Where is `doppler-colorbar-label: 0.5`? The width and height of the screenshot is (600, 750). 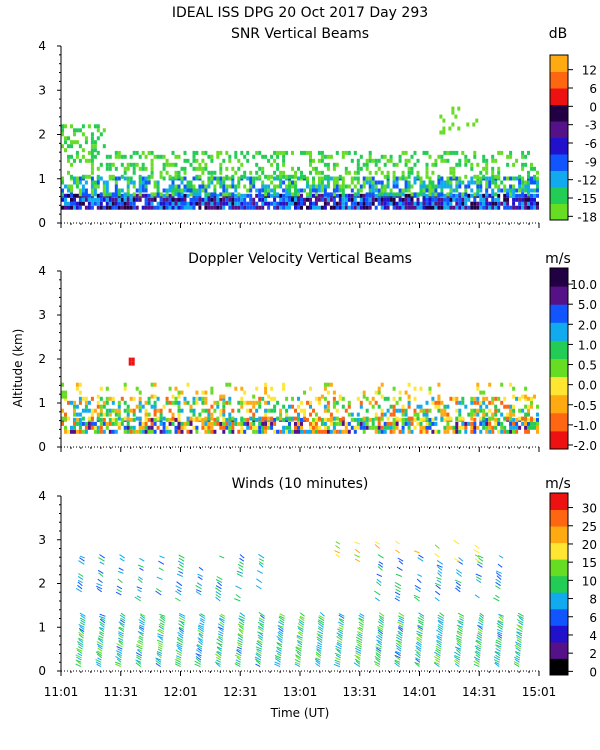
doppler-colorbar-label: 0.5 is located at coordinates (587, 366).